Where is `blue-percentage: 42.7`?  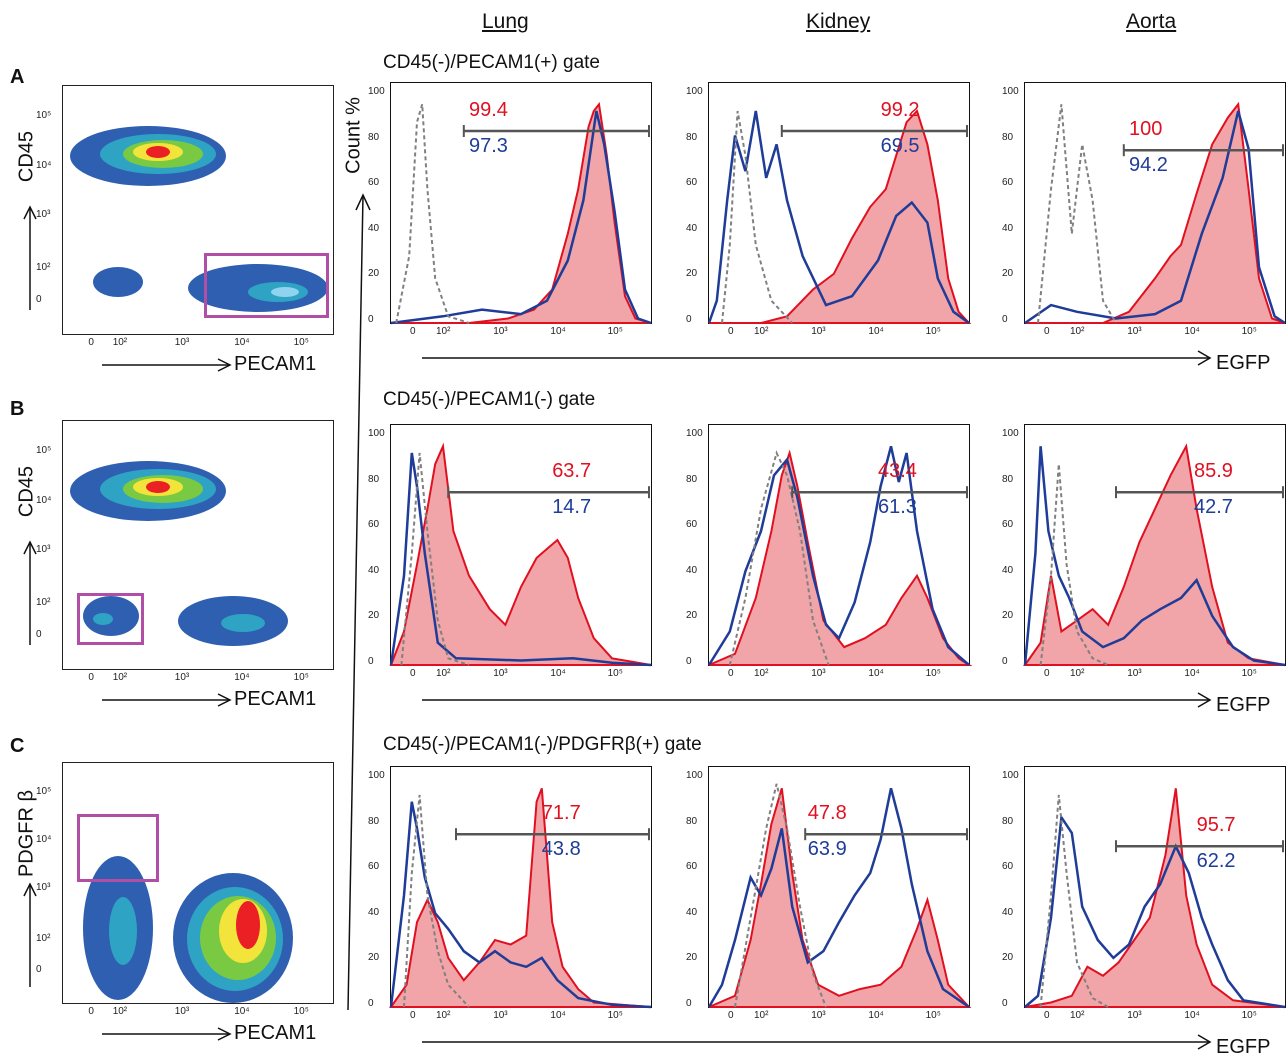 blue-percentage: 42.7 is located at coordinates (1213, 507).